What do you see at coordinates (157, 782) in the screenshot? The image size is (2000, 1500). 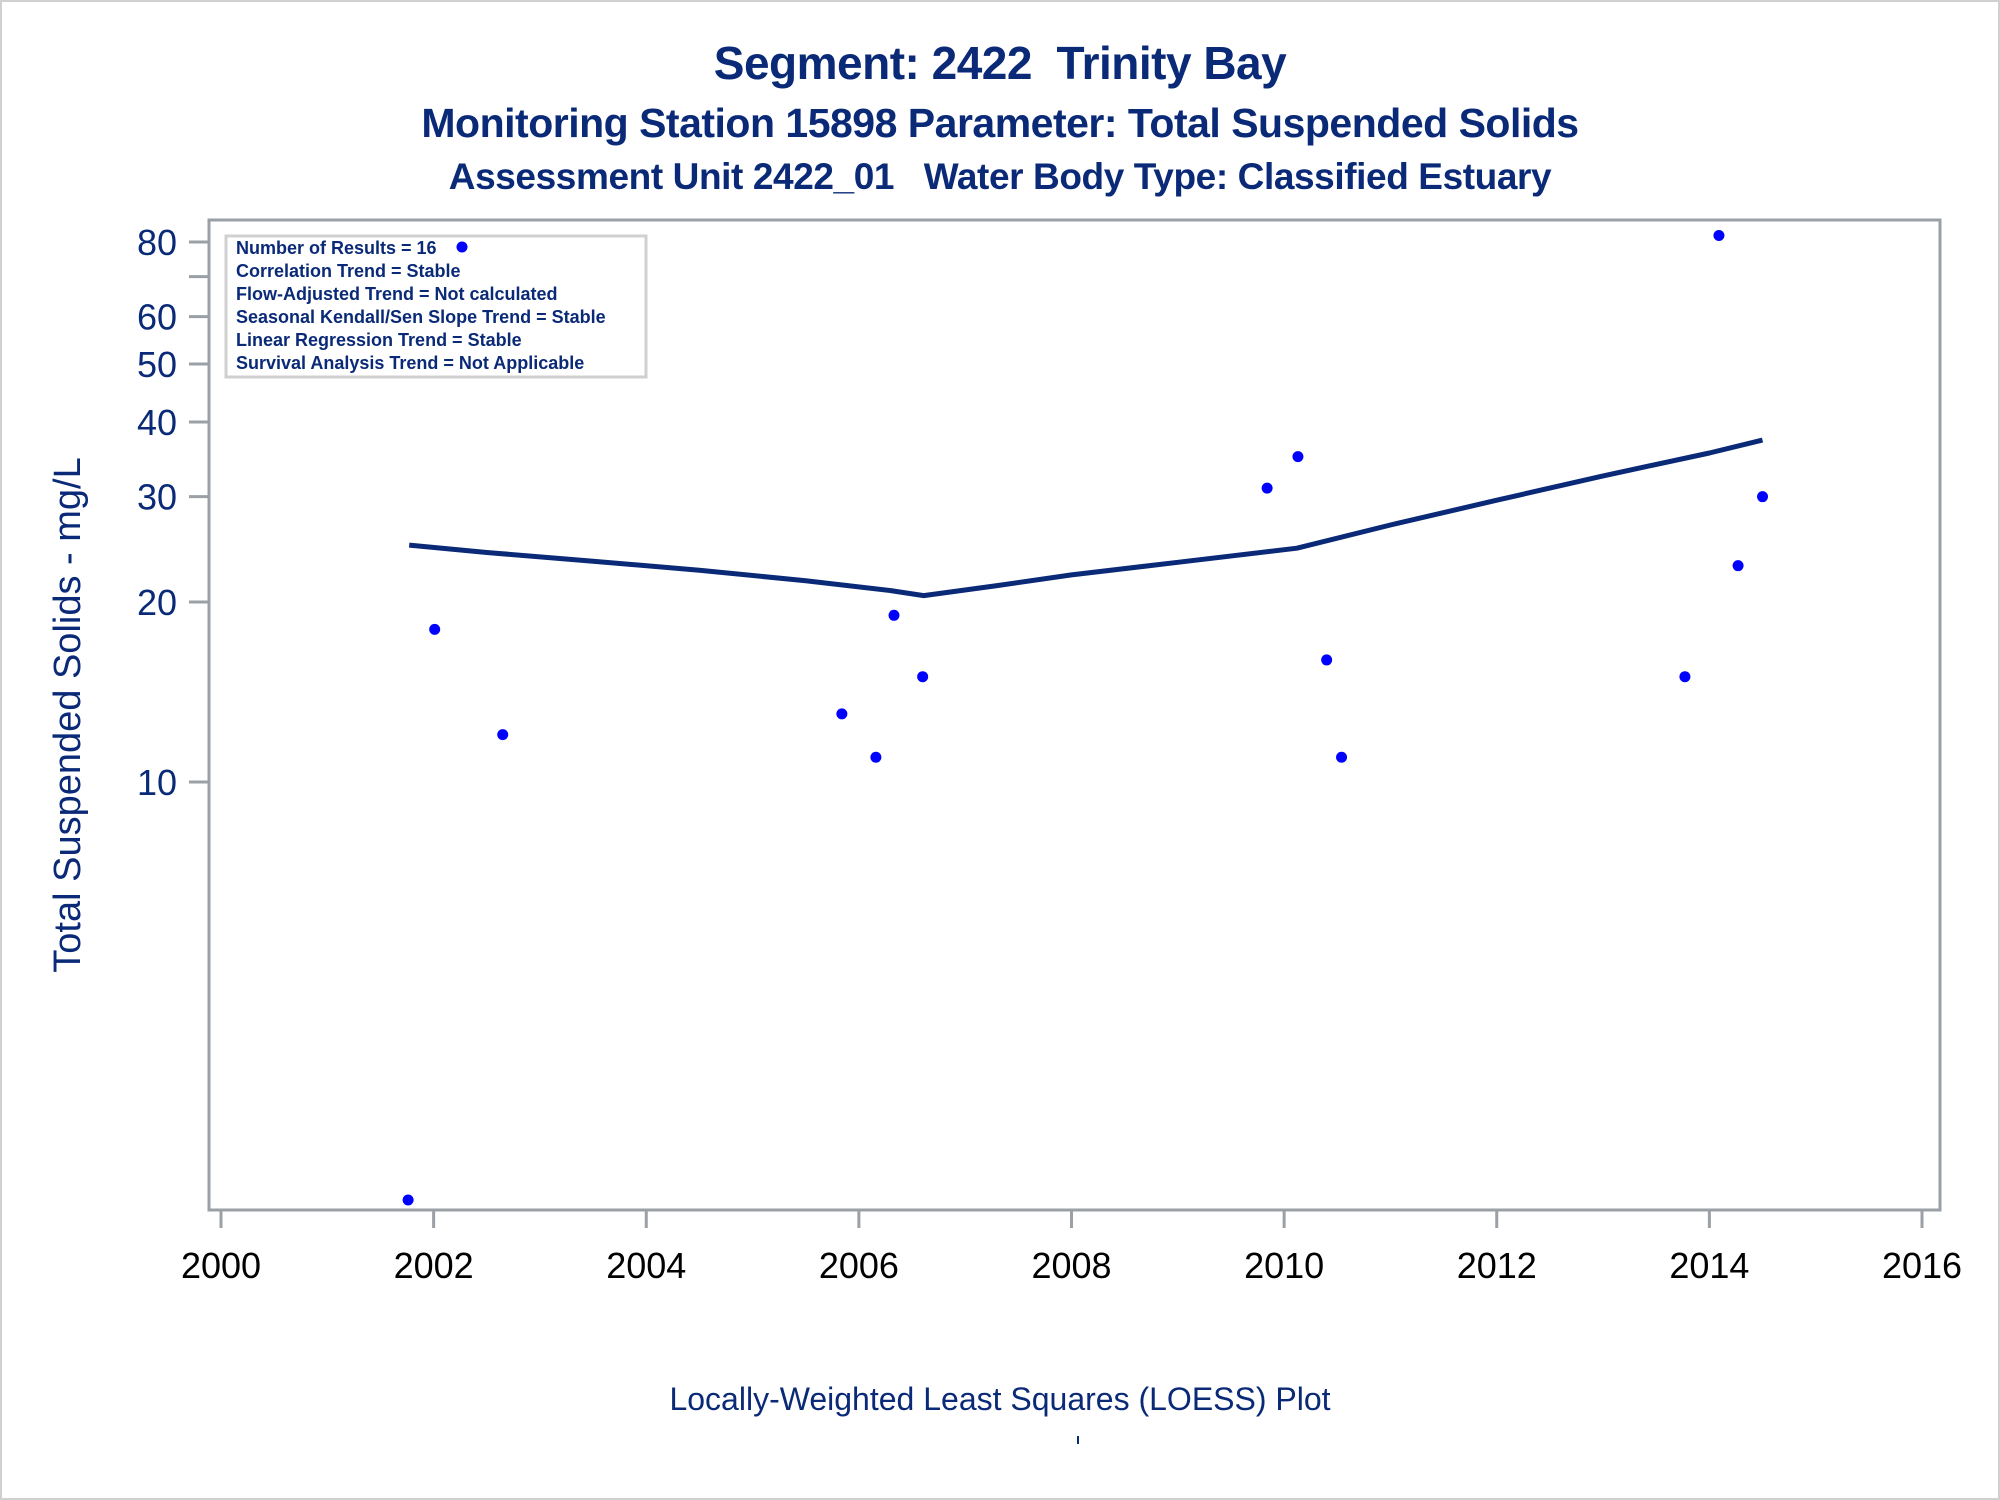 I see `y-tick-label-10: 10` at bounding box center [157, 782].